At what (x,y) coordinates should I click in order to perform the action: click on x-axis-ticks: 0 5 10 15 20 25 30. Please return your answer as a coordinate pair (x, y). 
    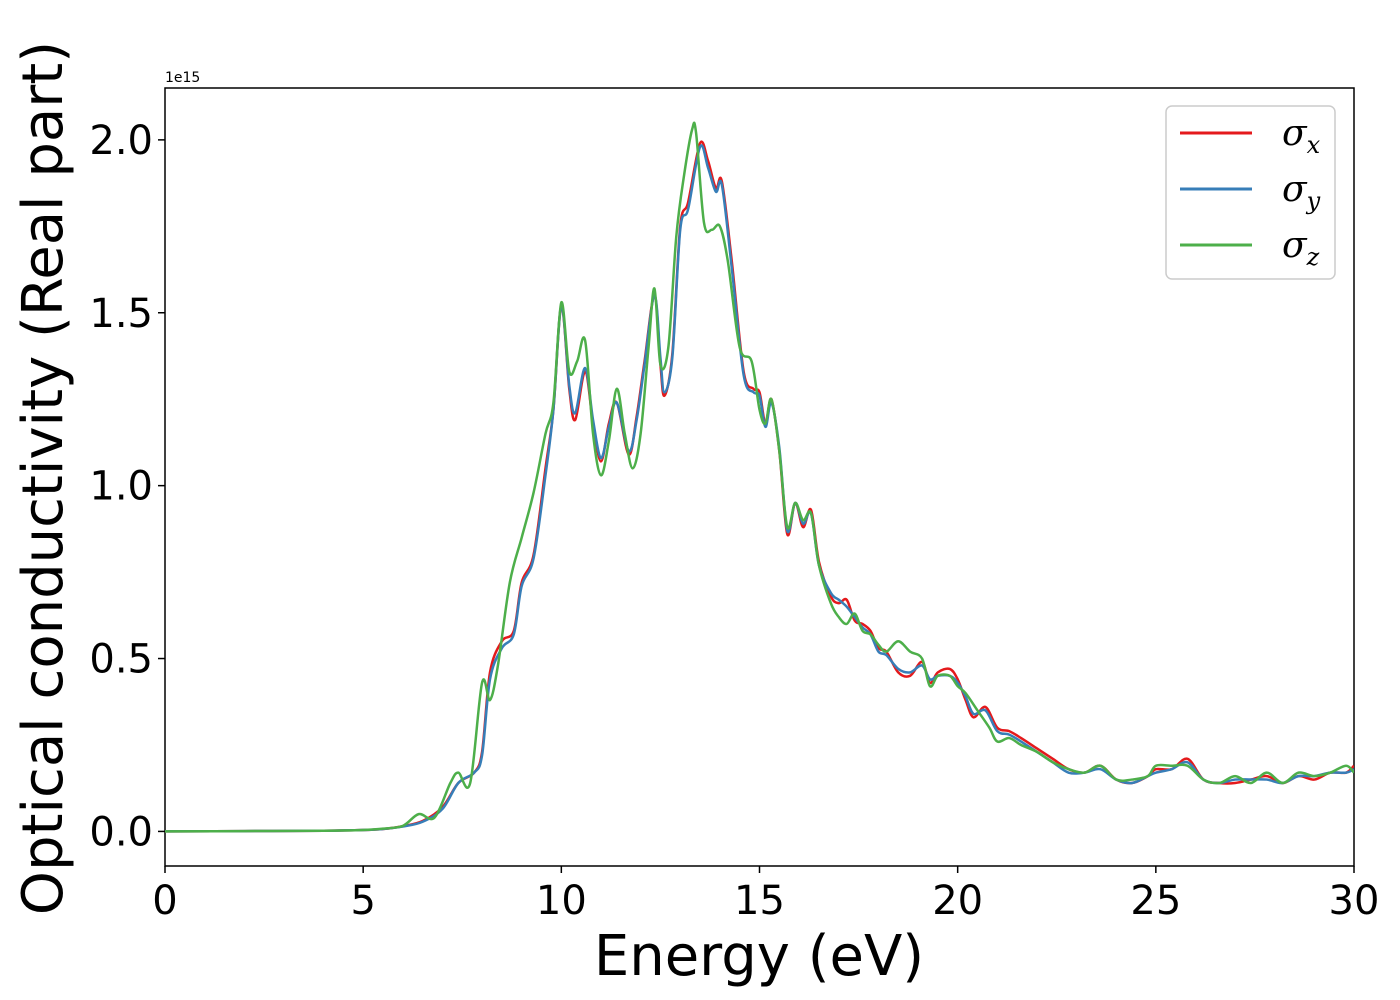
    Looking at the image, I should click on (765, 895).